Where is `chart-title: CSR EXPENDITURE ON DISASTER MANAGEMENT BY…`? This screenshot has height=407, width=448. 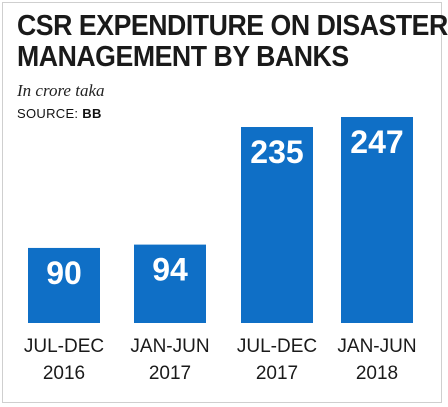
chart-title: CSR EXPENDITURE ON DISASTER MANAGEMENT BY… is located at coordinates (232, 41).